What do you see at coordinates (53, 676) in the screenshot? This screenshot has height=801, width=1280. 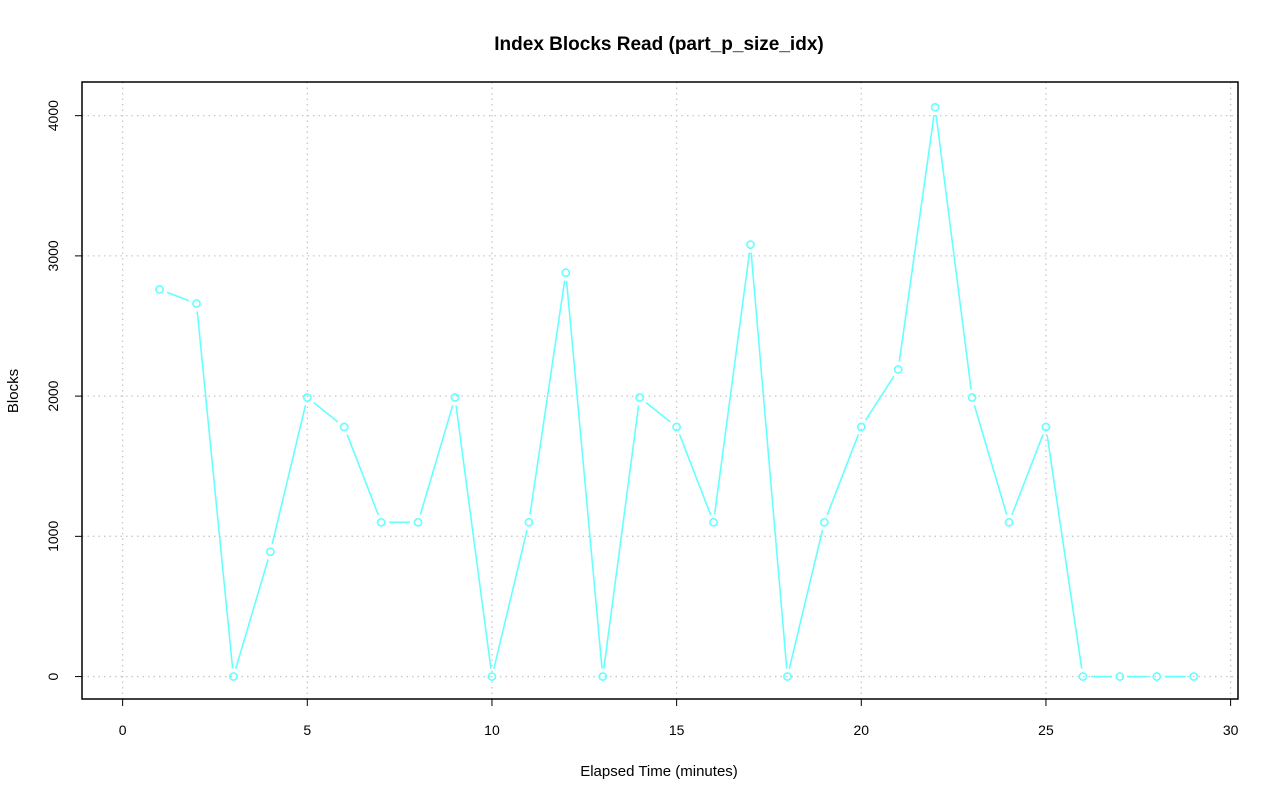 I see `y-tick-label: 0` at bounding box center [53, 676].